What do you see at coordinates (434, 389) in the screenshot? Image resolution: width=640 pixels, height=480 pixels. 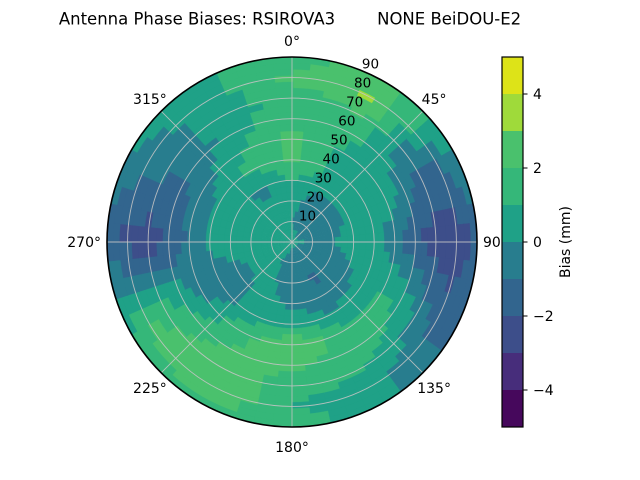 I see `theta-tick-label: 135°` at bounding box center [434, 389].